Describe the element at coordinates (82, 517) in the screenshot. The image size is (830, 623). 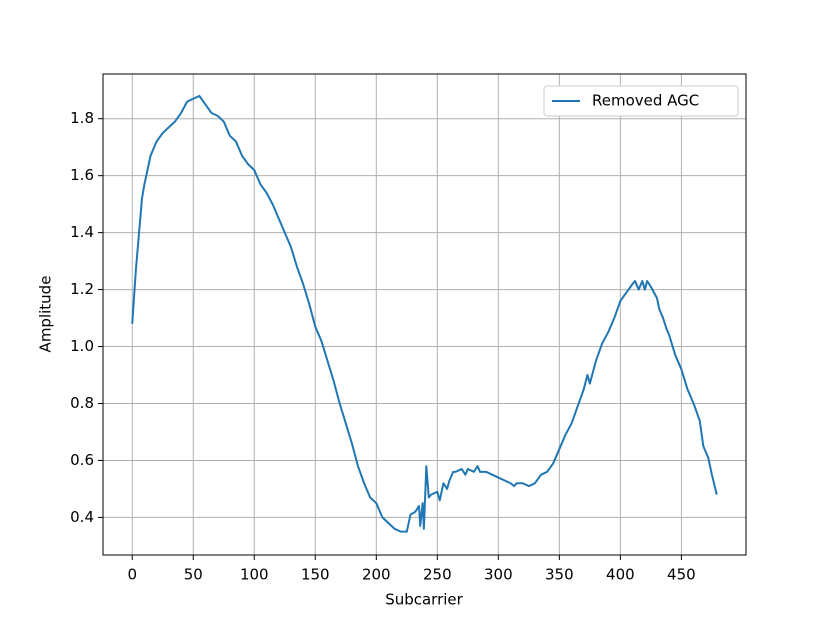
I see `y-tick-label: 0.4` at that location.